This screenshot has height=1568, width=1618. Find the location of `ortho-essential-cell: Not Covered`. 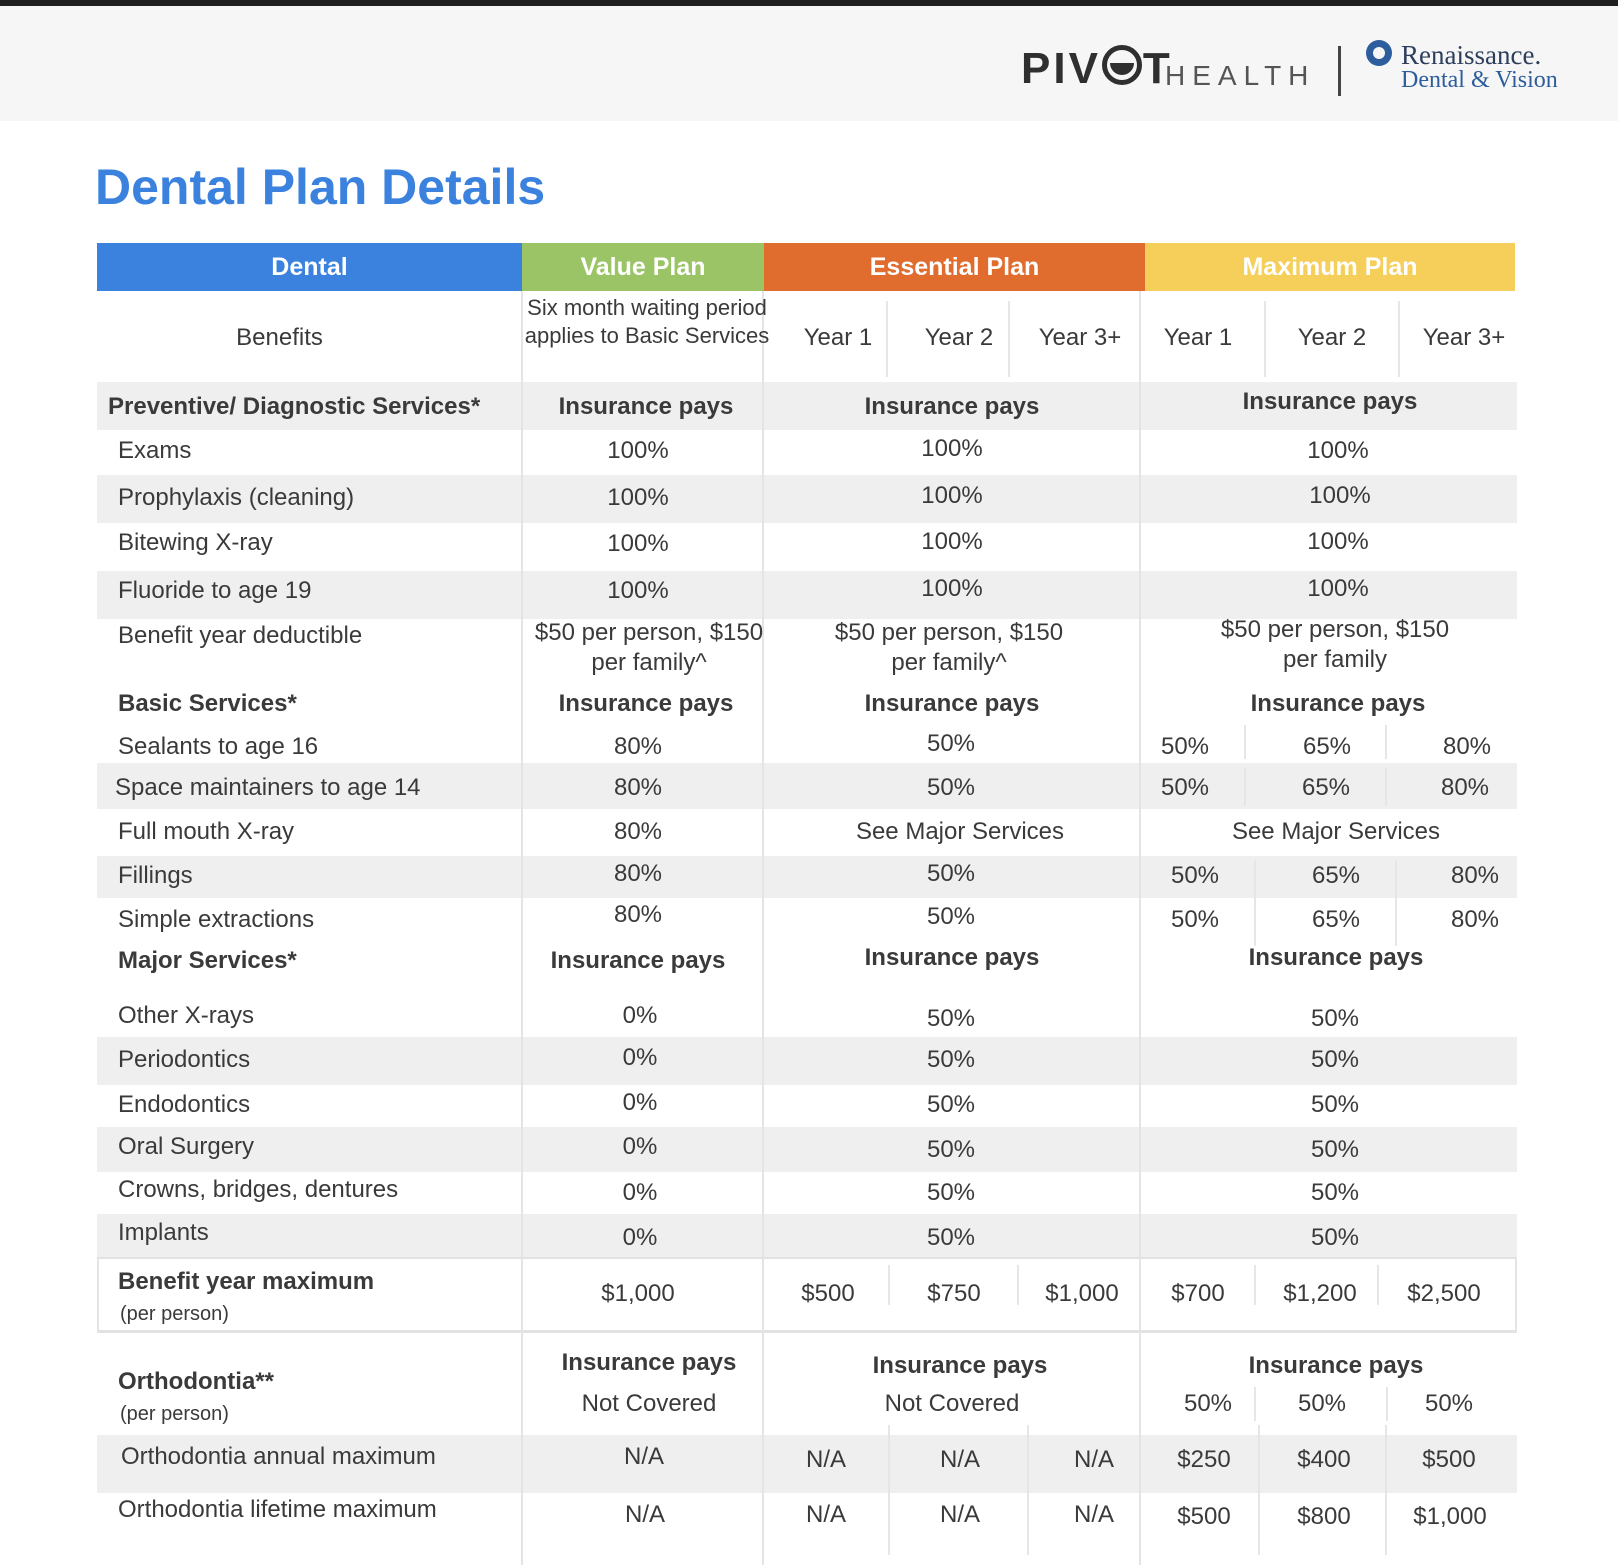

ortho-essential-cell: Not Covered is located at coordinates (952, 1403).